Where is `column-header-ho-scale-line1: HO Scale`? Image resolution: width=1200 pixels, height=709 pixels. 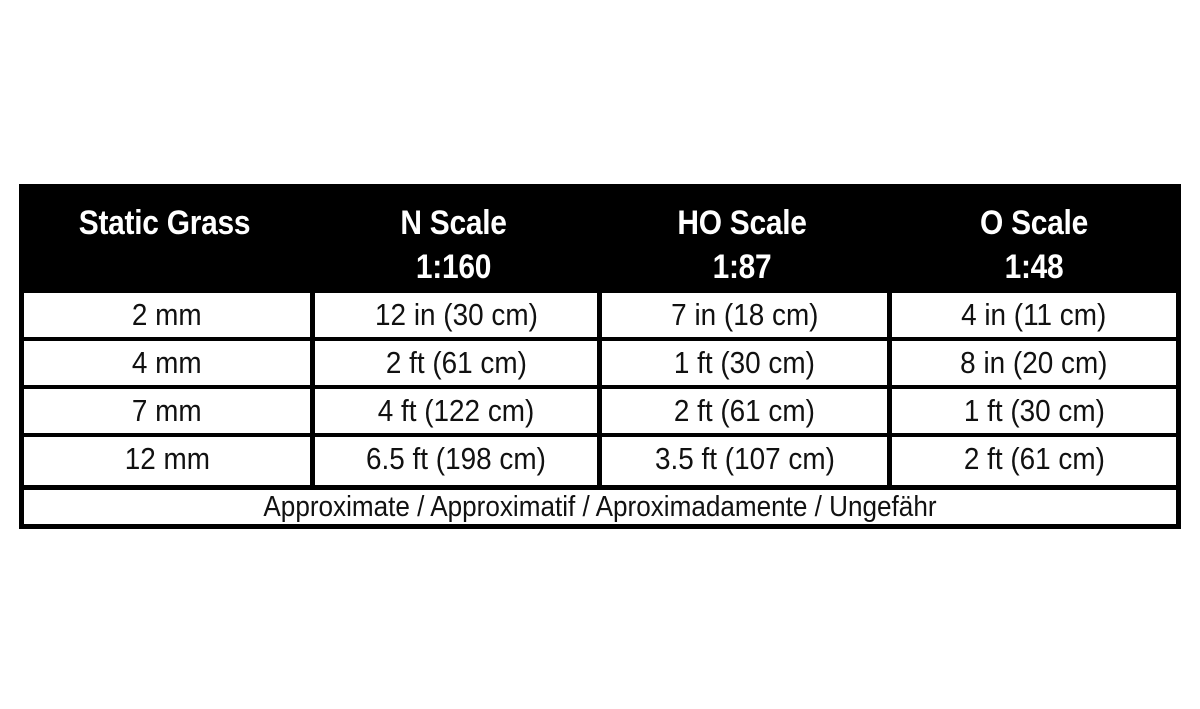
column-header-ho-scale-line1: HO Scale is located at coordinates (742, 223).